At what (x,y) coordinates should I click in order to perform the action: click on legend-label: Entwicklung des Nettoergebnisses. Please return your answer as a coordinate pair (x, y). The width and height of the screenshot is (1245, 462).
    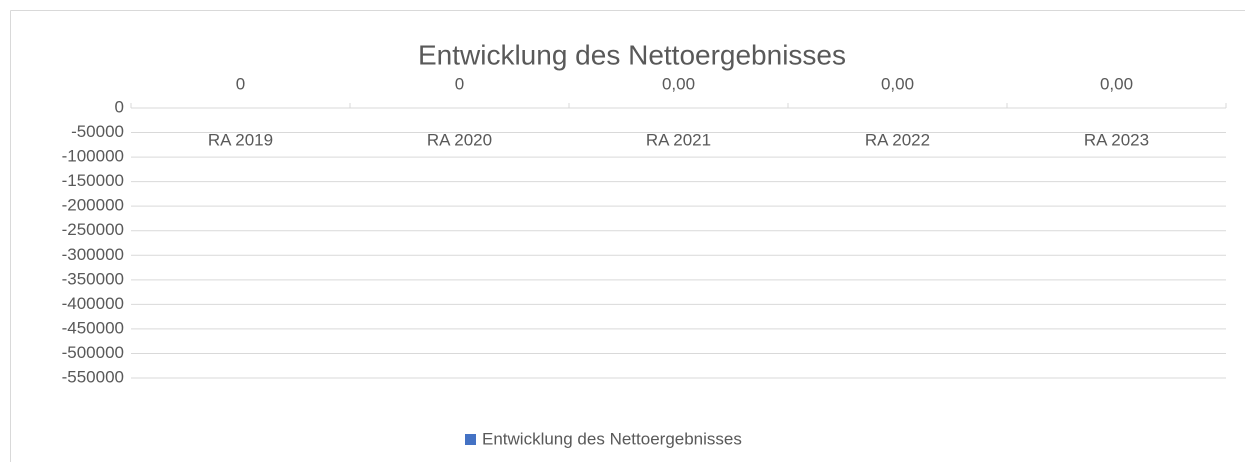
    Looking at the image, I should click on (612, 438).